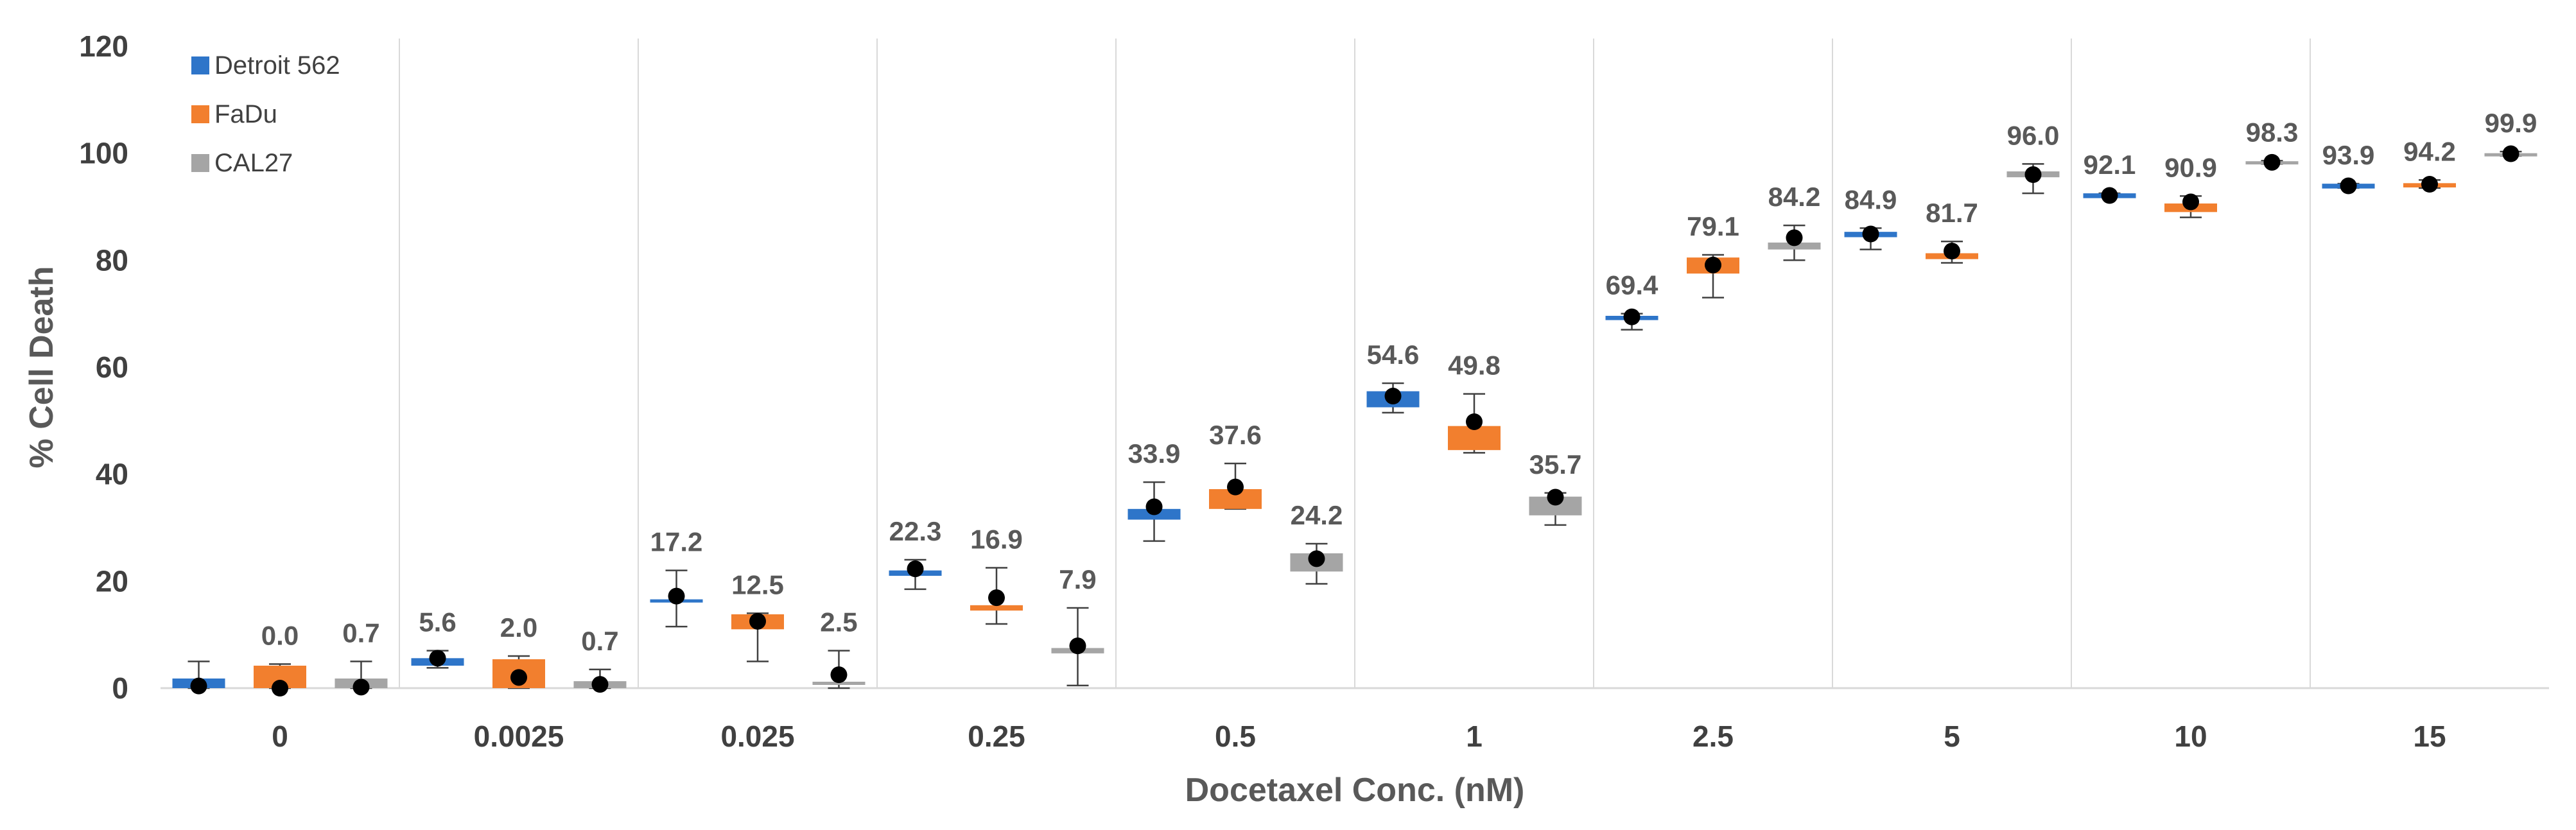 The image size is (2576, 830). What do you see at coordinates (2190, 167) in the screenshot?
I see `data-label: 90.9` at bounding box center [2190, 167].